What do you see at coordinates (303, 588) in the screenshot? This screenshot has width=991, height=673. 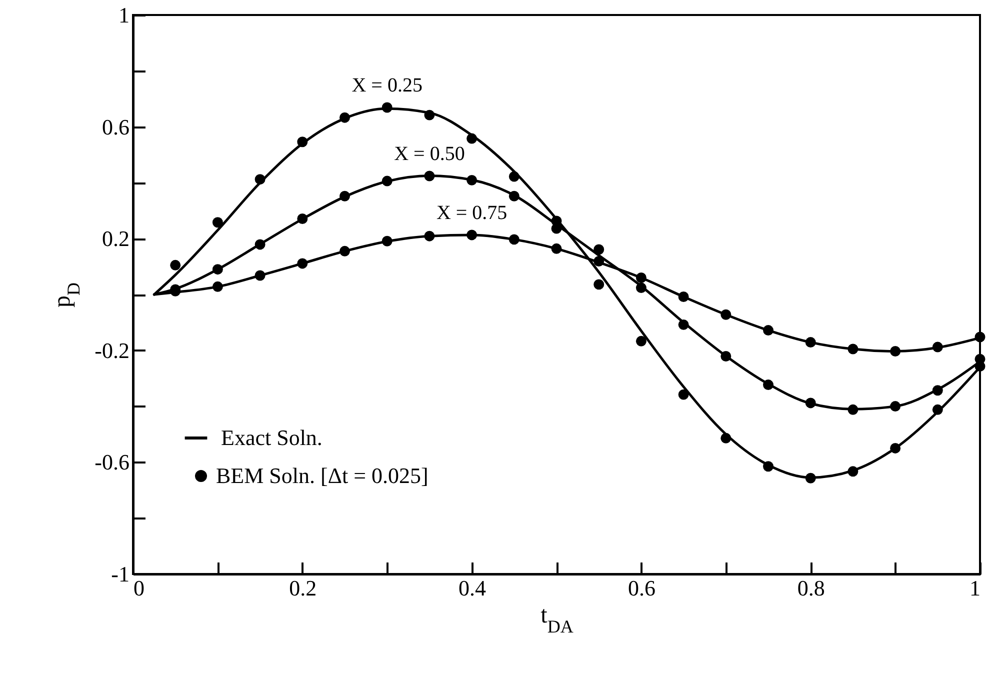 I see `x-tick-label: 0.2` at bounding box center [303, 588].